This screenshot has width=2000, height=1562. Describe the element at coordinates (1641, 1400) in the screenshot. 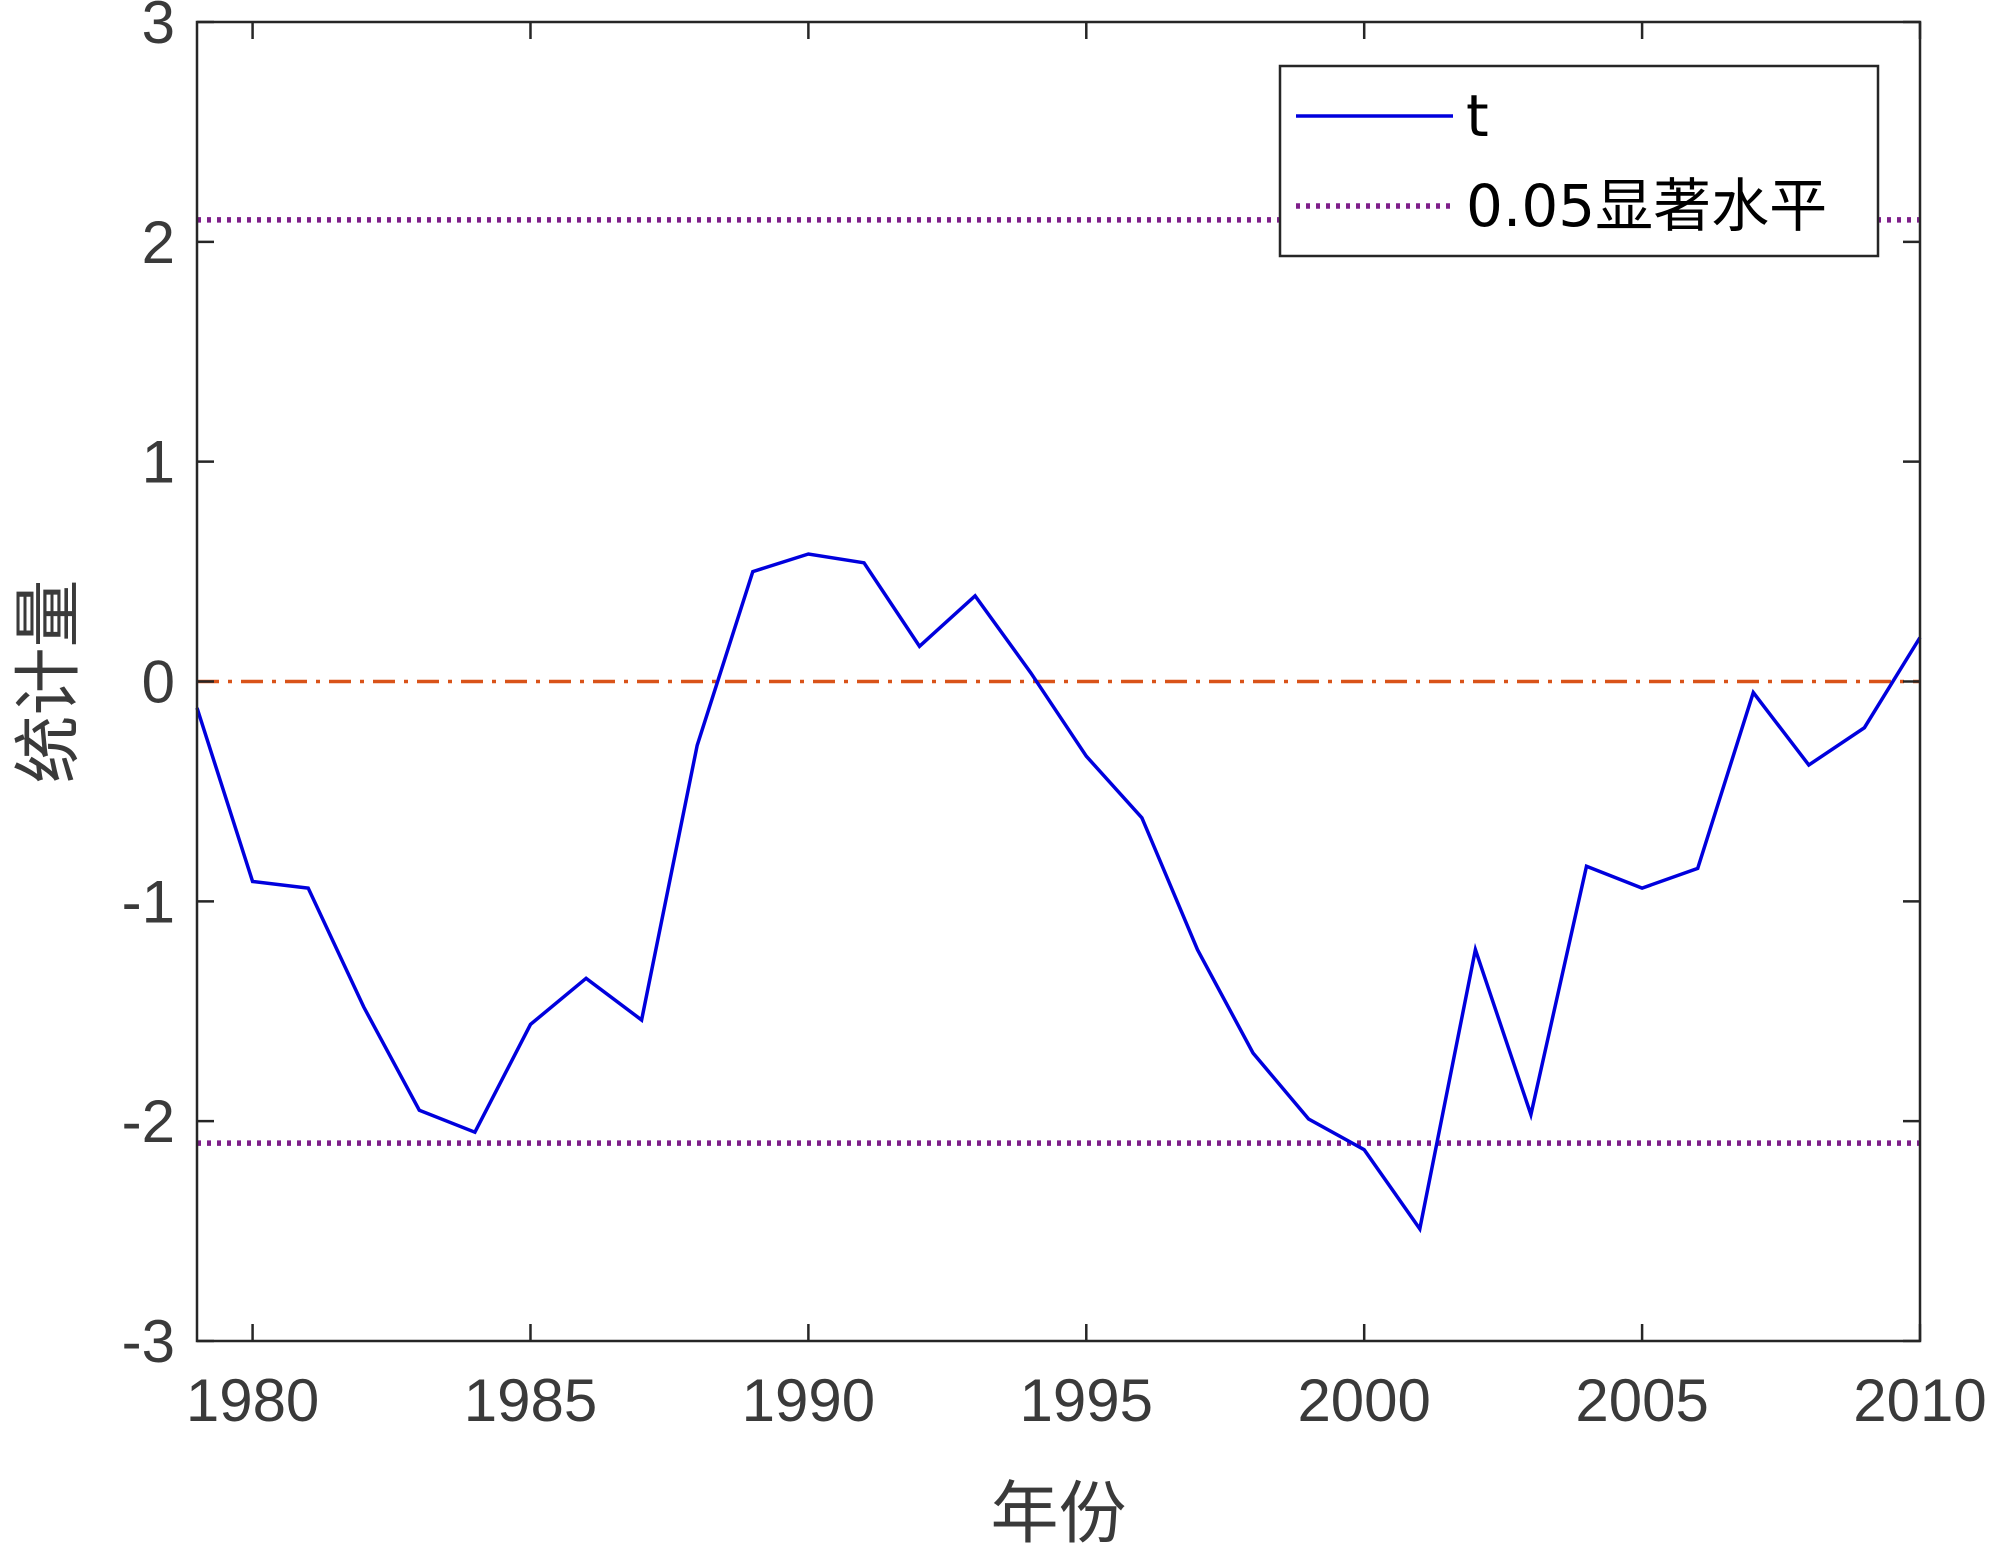

I see `x-tick-label: 2005` at that location.